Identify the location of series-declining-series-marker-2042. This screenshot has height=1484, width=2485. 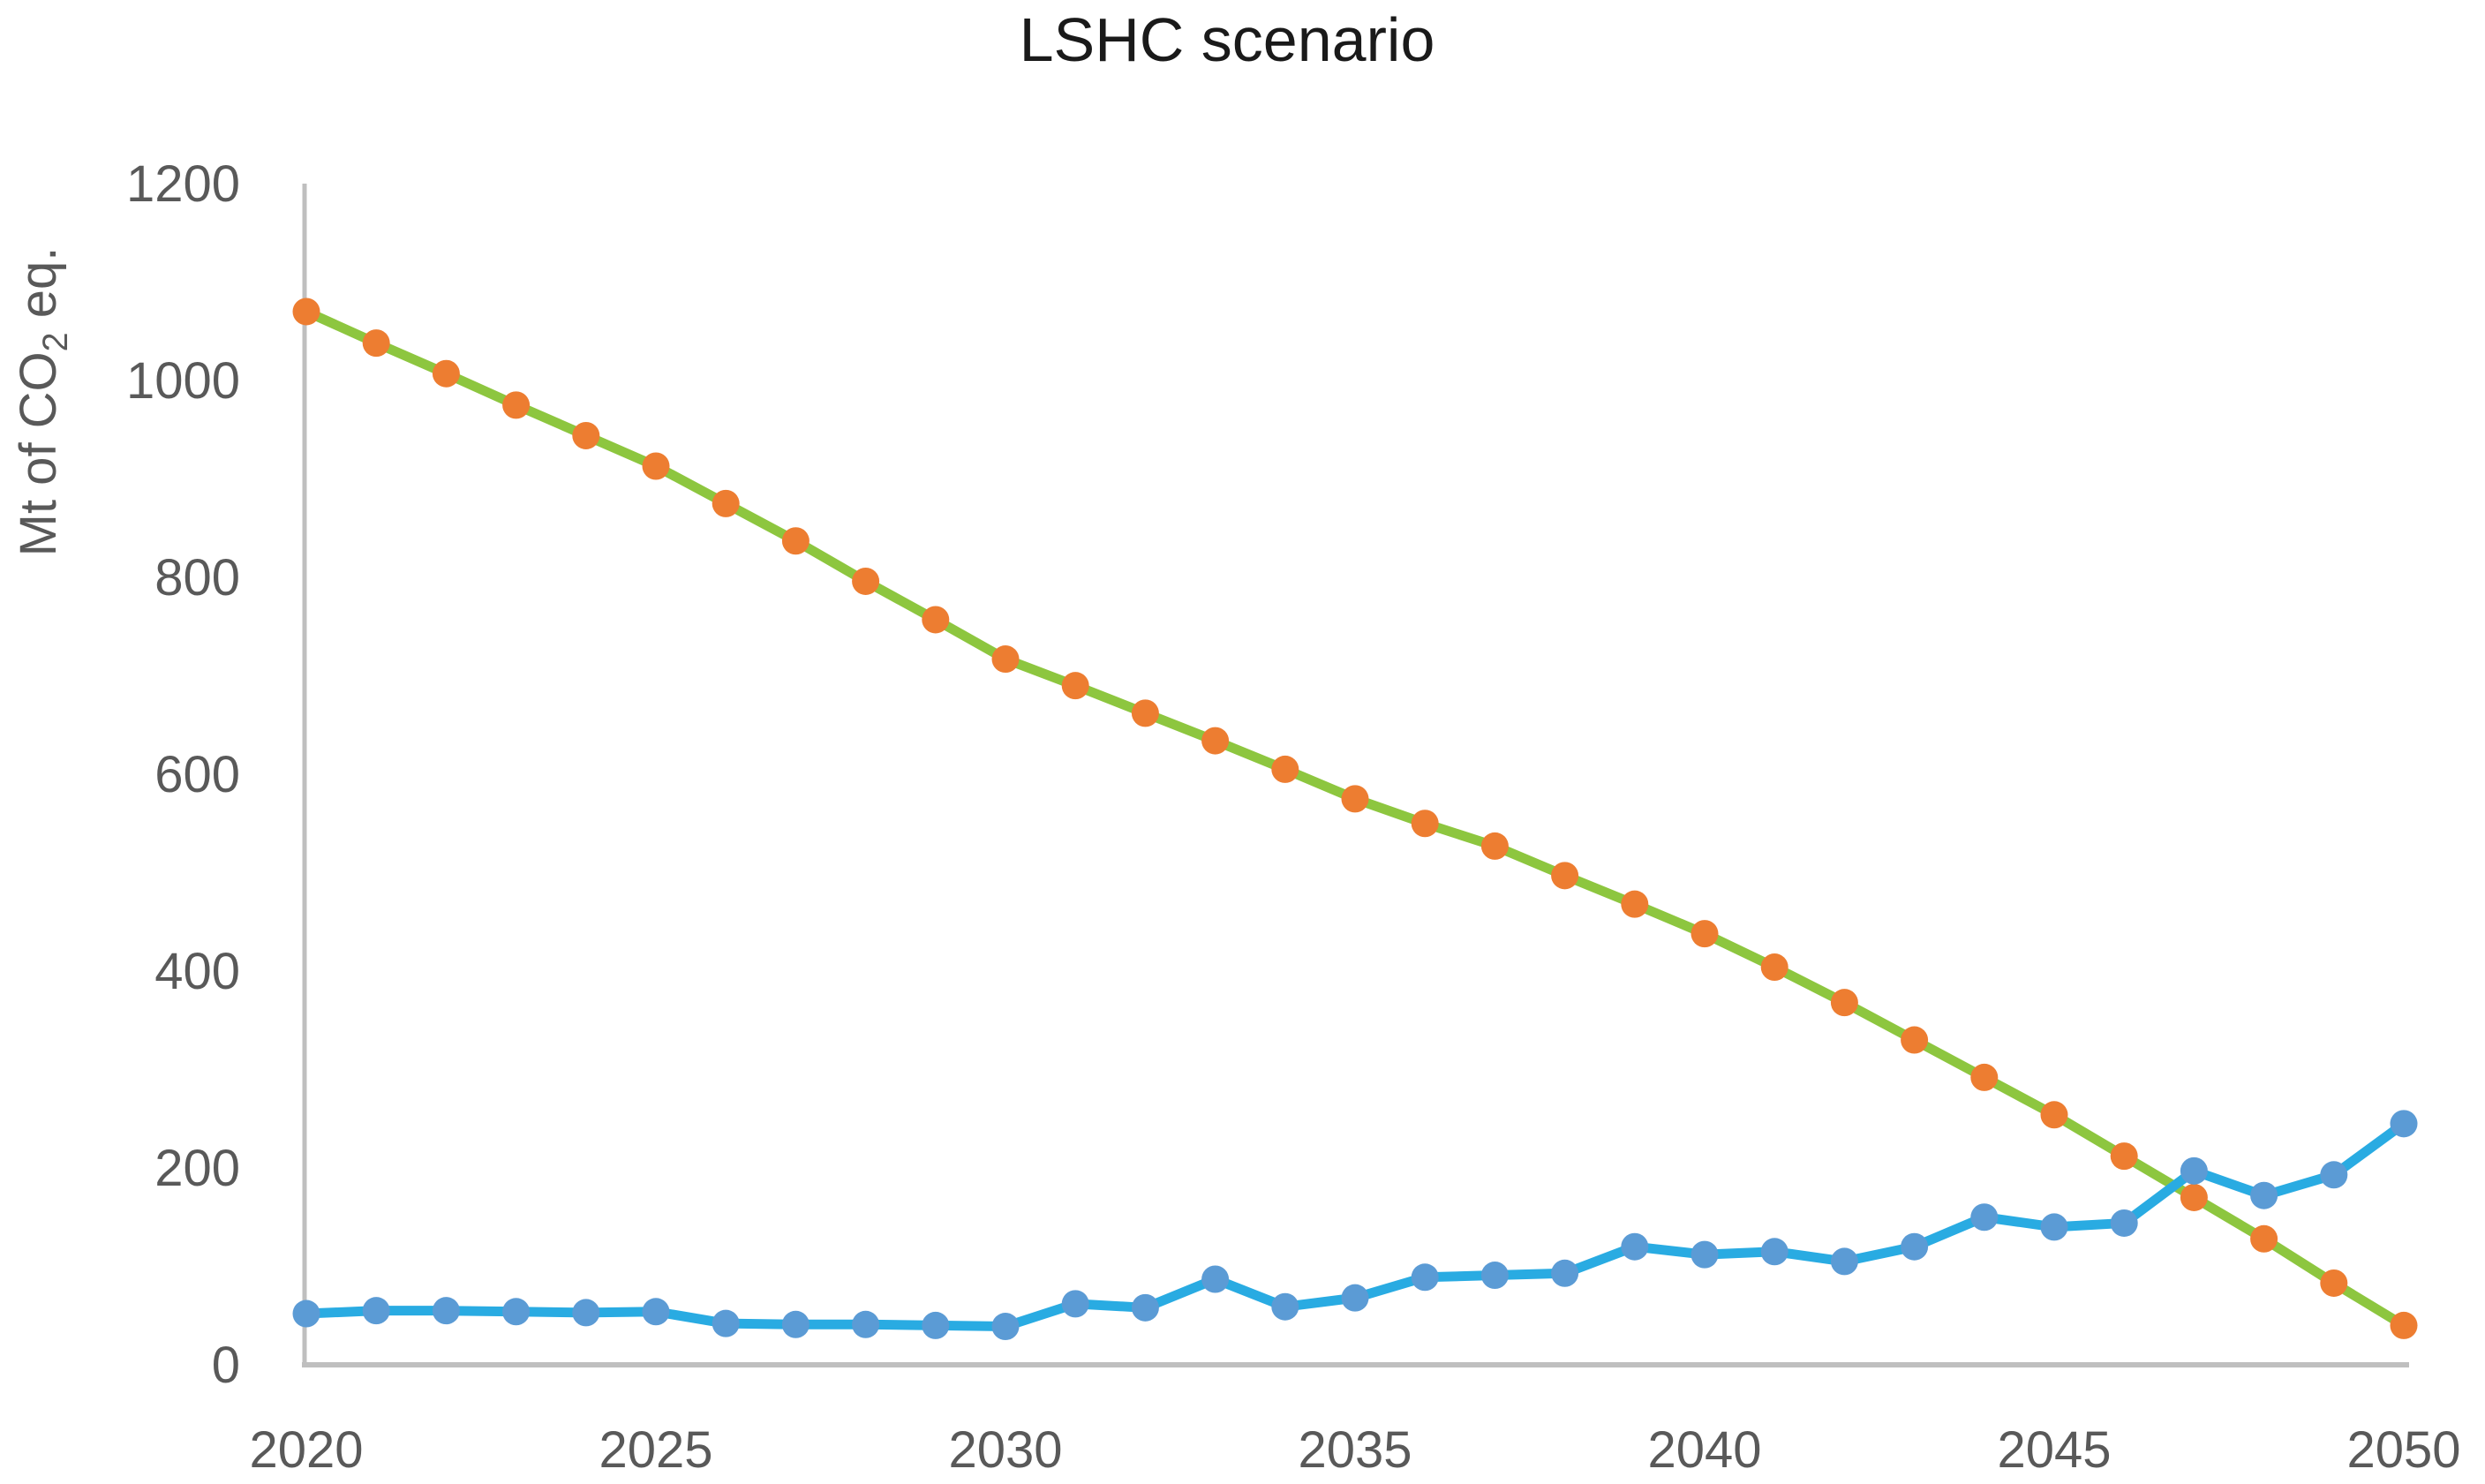
(1844, 1003).